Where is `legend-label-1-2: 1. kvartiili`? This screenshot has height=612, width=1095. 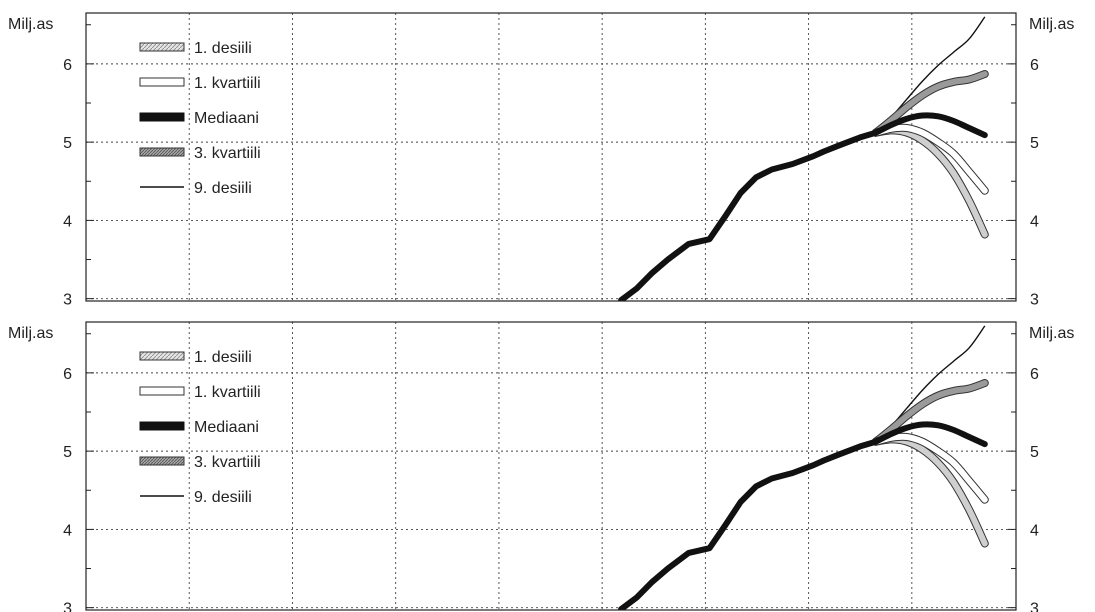 legend-label-1-2: 1. kvartiili is located at coordinates (227, 83).